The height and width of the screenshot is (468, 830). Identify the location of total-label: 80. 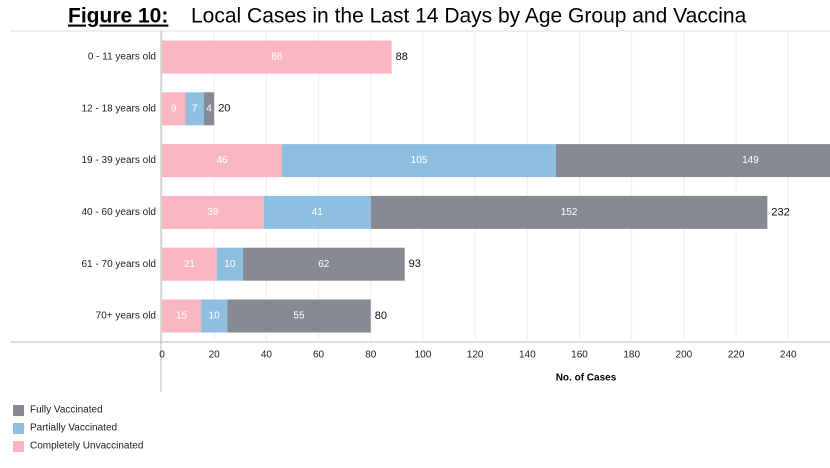
(381, 316).